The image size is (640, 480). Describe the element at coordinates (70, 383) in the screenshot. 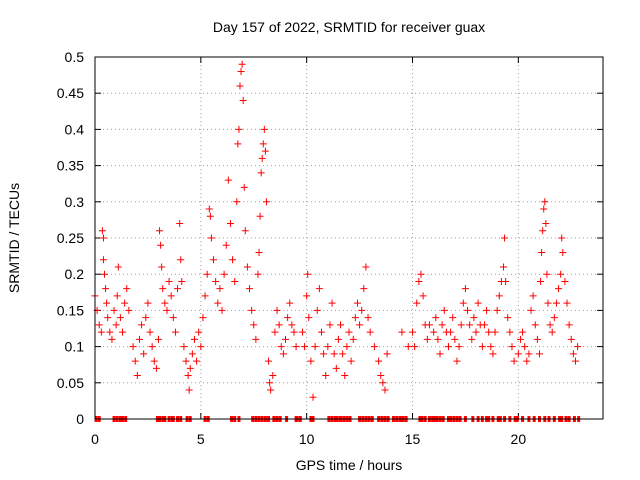

I see `y-tick-label: 0.05` at that location.